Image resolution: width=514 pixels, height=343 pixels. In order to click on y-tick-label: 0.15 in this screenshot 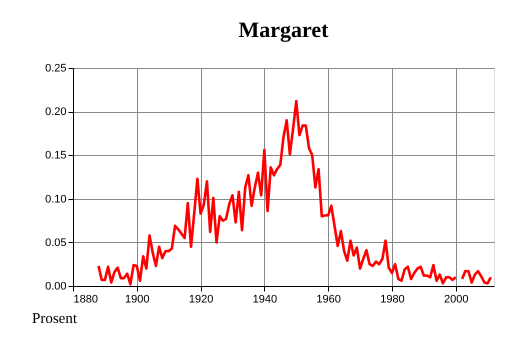, I will do `click(55, 156)`.